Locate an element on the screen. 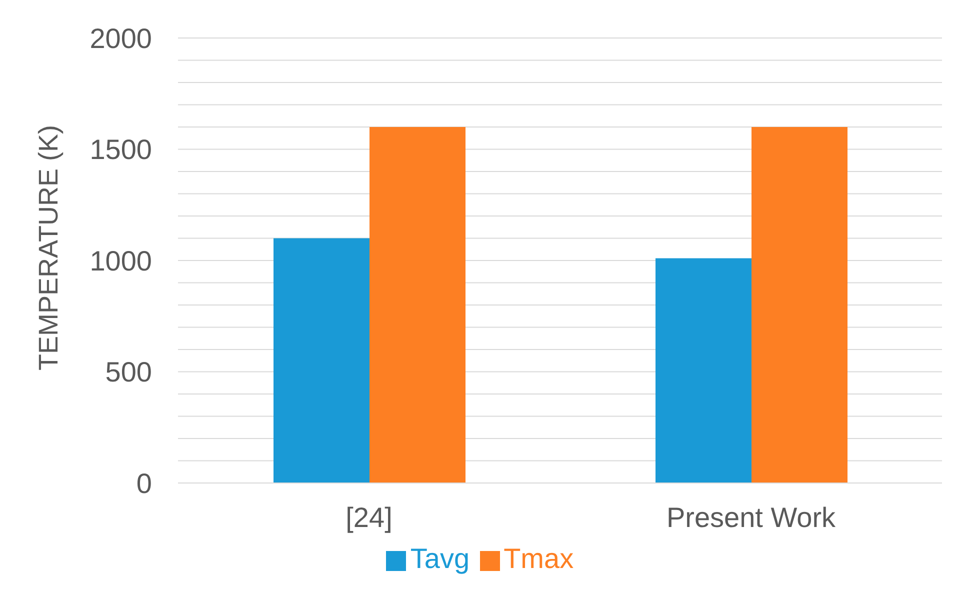 The image size is (960, 593). y-tick-label: 0 is located at coordinates (144, 483).